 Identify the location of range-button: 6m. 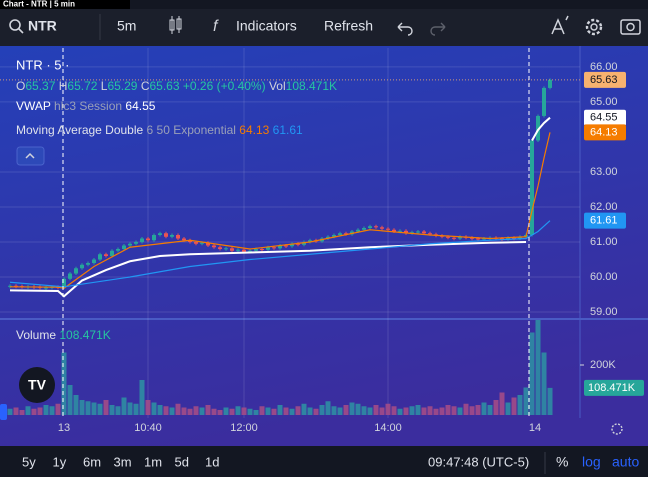
(92, 461).